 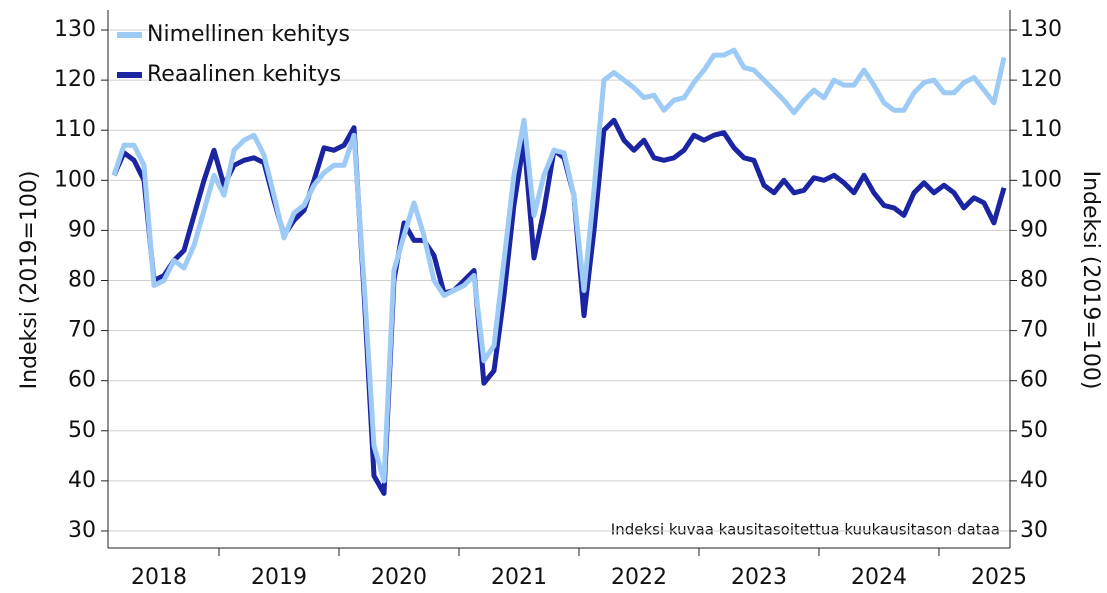 I want to click on x-tick-label: 2023, so click(x=759, y=577).